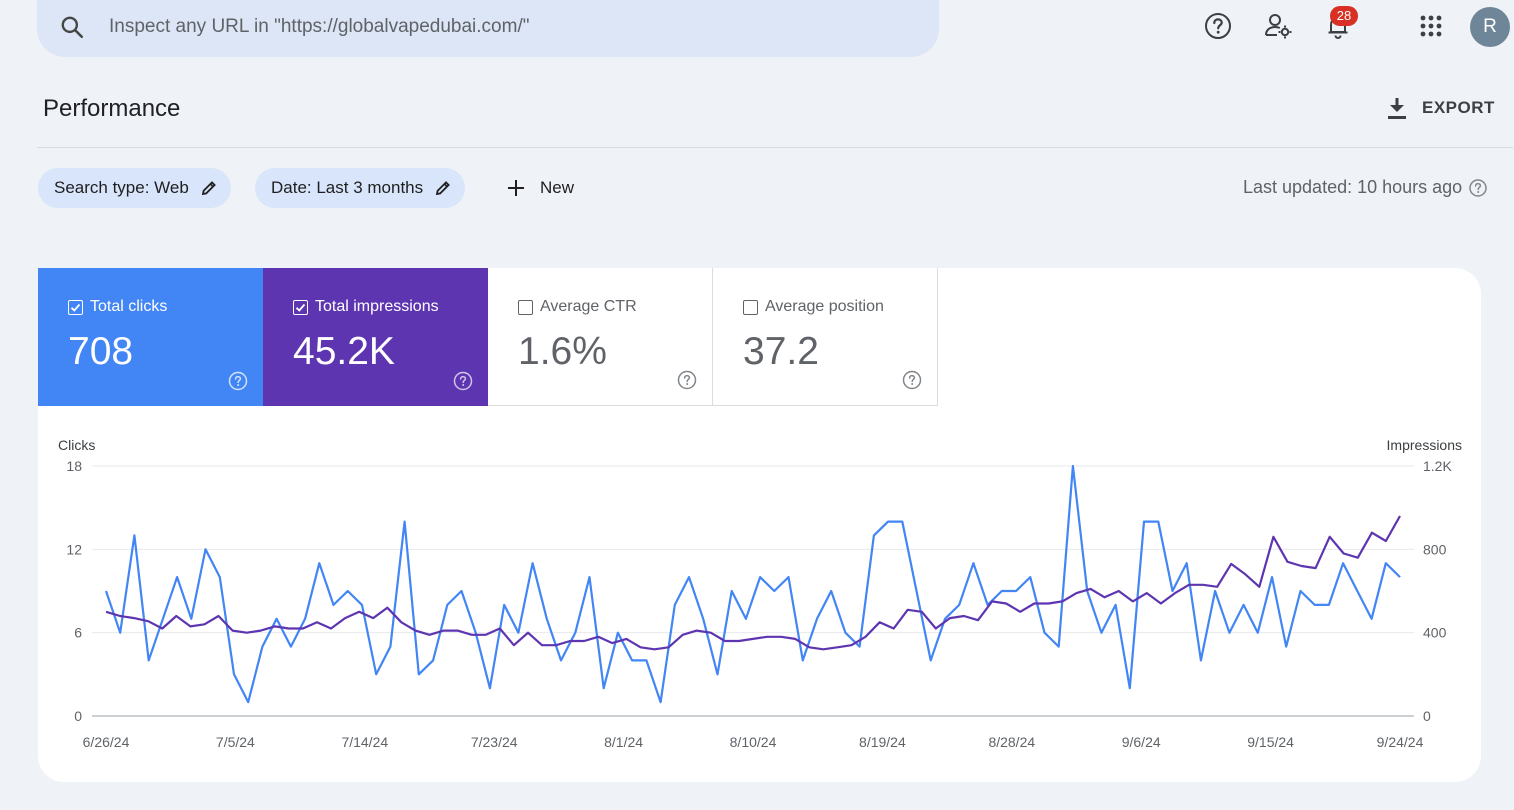 Image resolution: width=1514 pixels, height=810 pixels. Describe the element at coordinates (347, 187) in the screenshot. I see `date-range-label: Date: Last 3 months` at that location.